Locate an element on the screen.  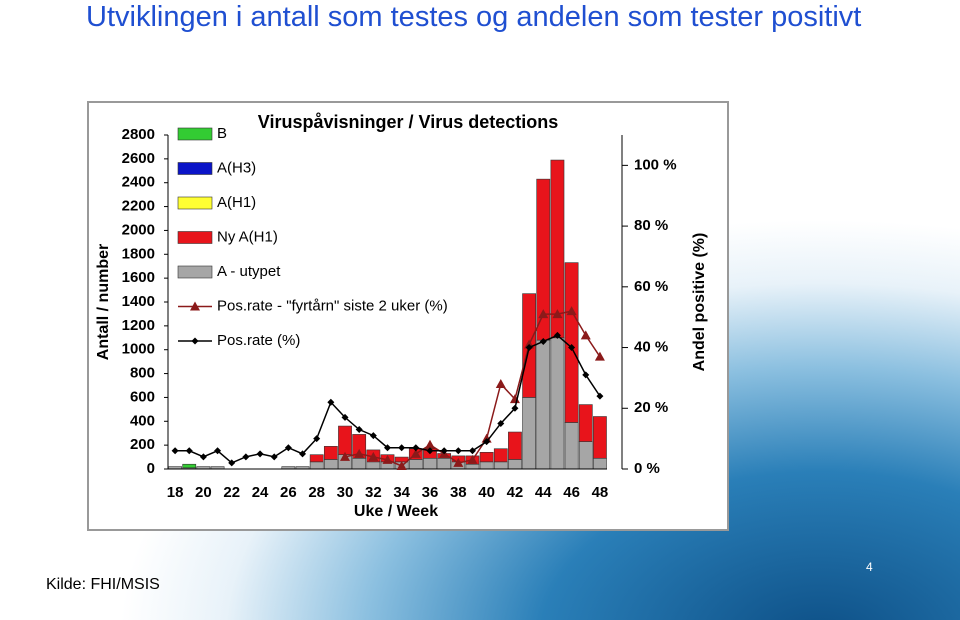
y-tick-label: 2800 is located at coordinates (138, 134).